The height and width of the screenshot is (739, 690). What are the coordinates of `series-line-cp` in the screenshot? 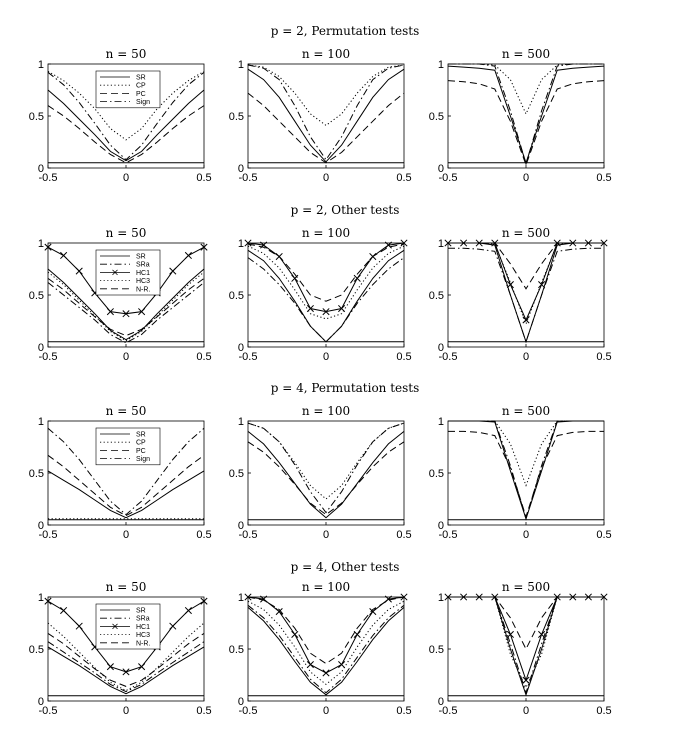 It's located at (526, 89).